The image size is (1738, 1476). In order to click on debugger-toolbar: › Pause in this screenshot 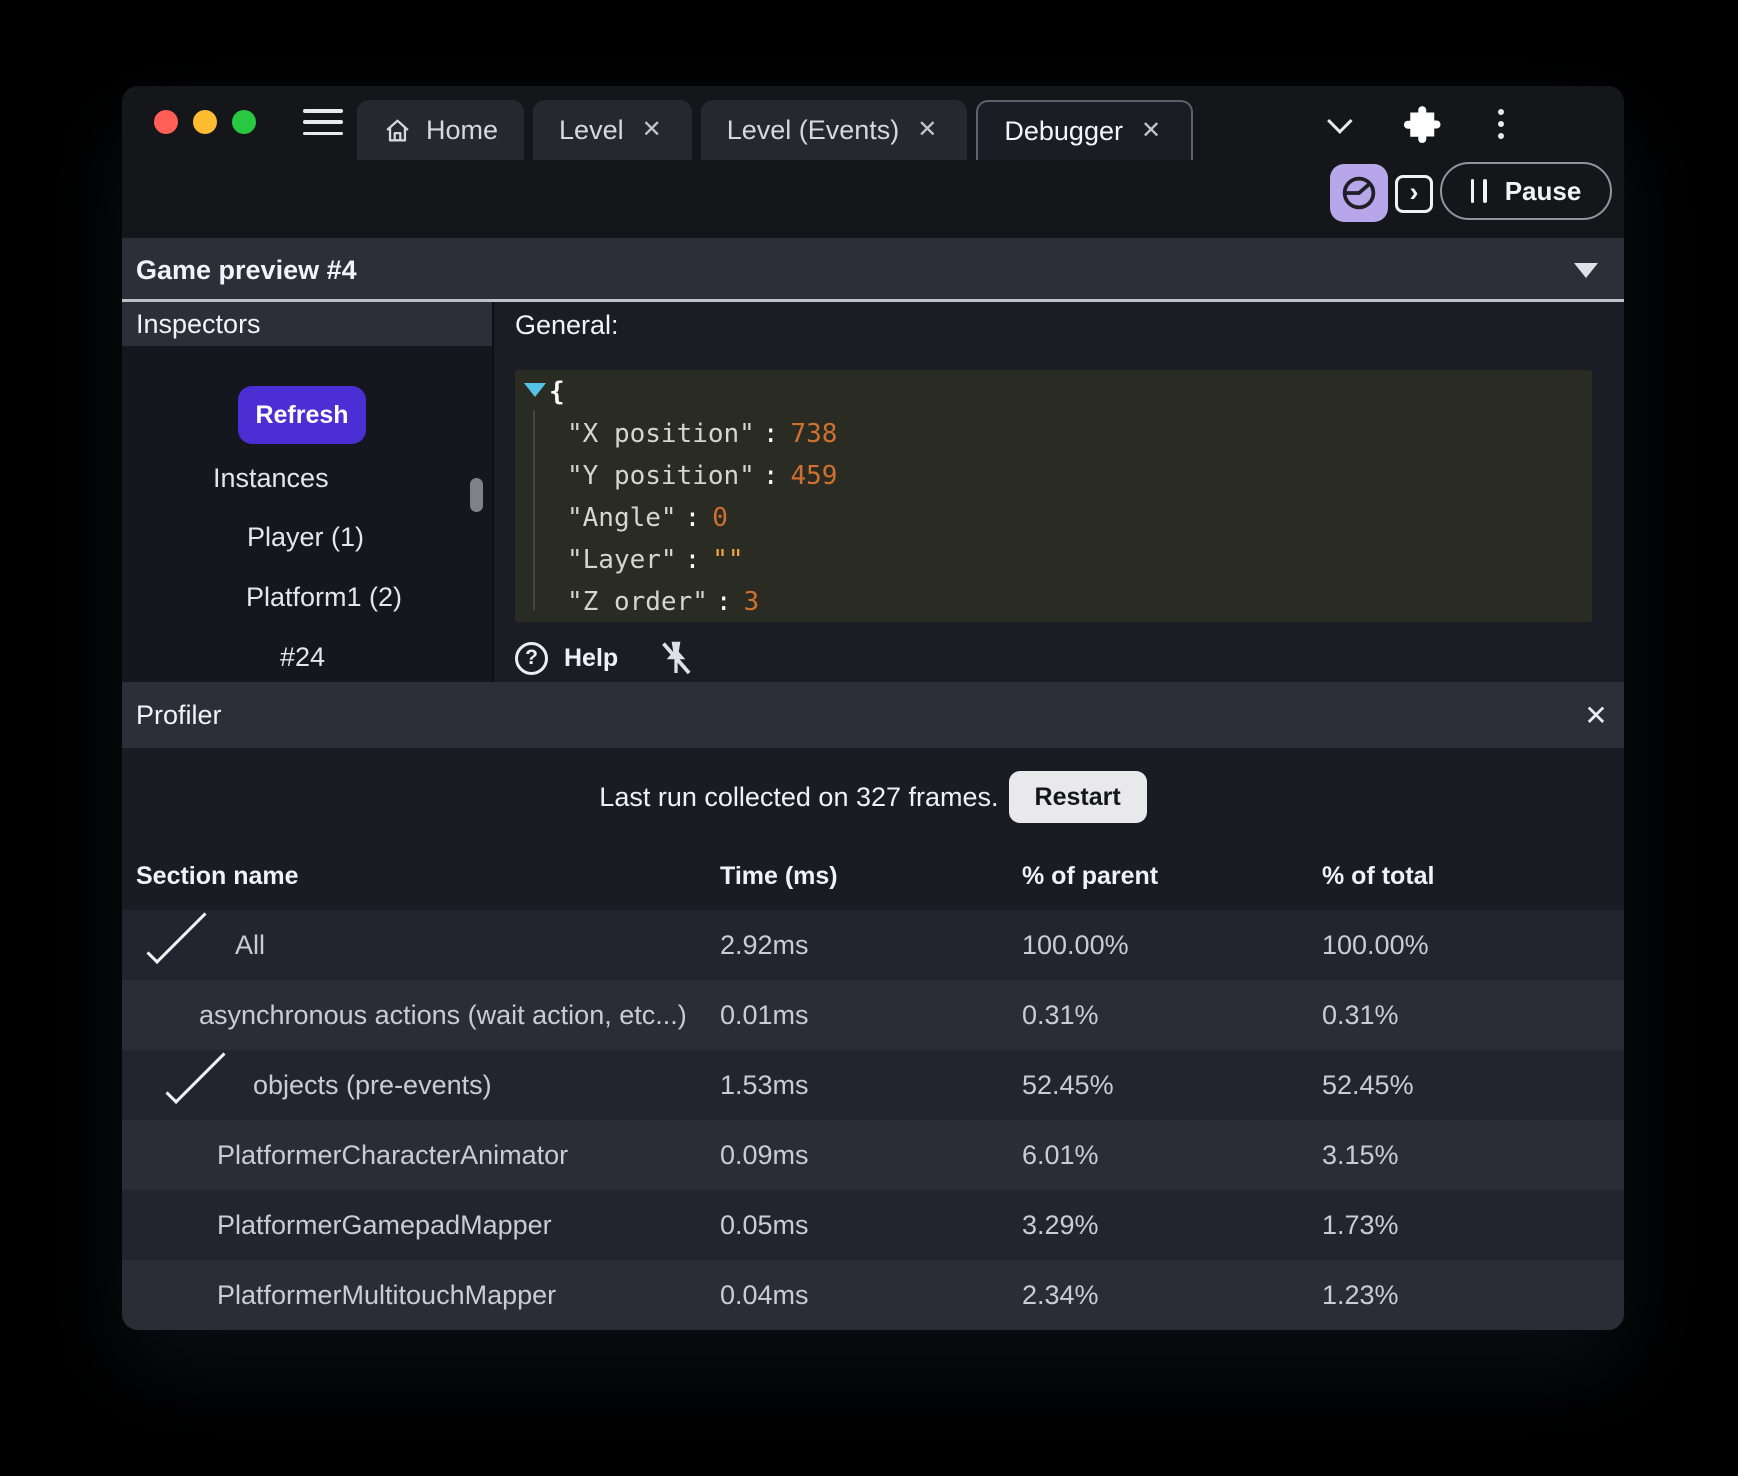, I will do `click(873, 199)`.